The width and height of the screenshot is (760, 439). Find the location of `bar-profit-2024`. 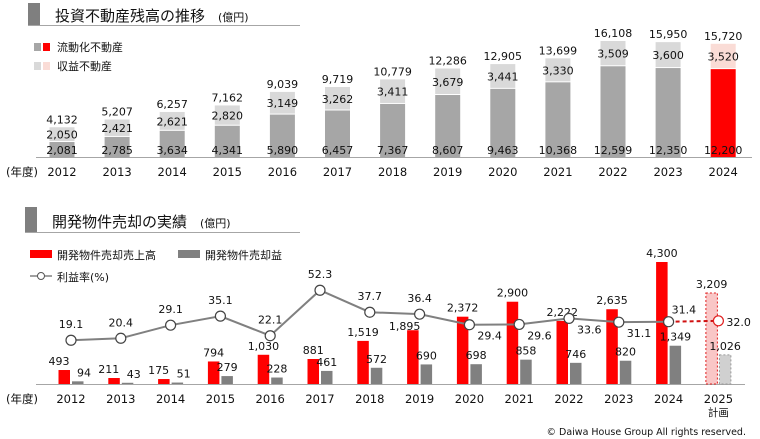

bar-profit-2024 is located at coordinates (675, 364).